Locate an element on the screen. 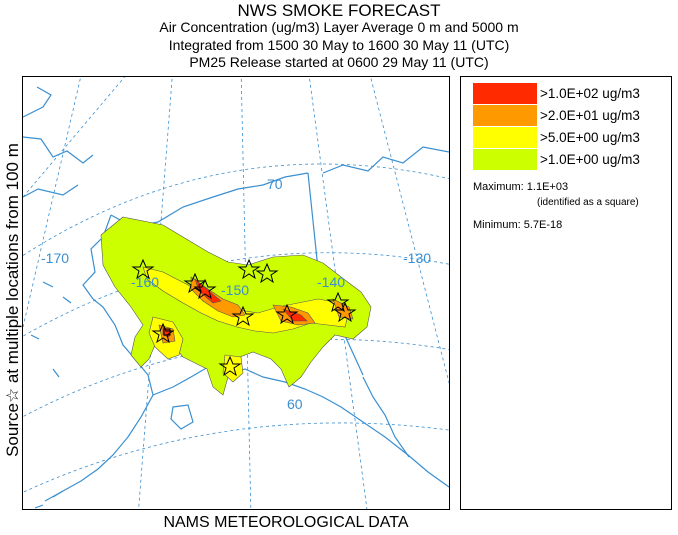  source-markers is located at coordinates (244, 317).